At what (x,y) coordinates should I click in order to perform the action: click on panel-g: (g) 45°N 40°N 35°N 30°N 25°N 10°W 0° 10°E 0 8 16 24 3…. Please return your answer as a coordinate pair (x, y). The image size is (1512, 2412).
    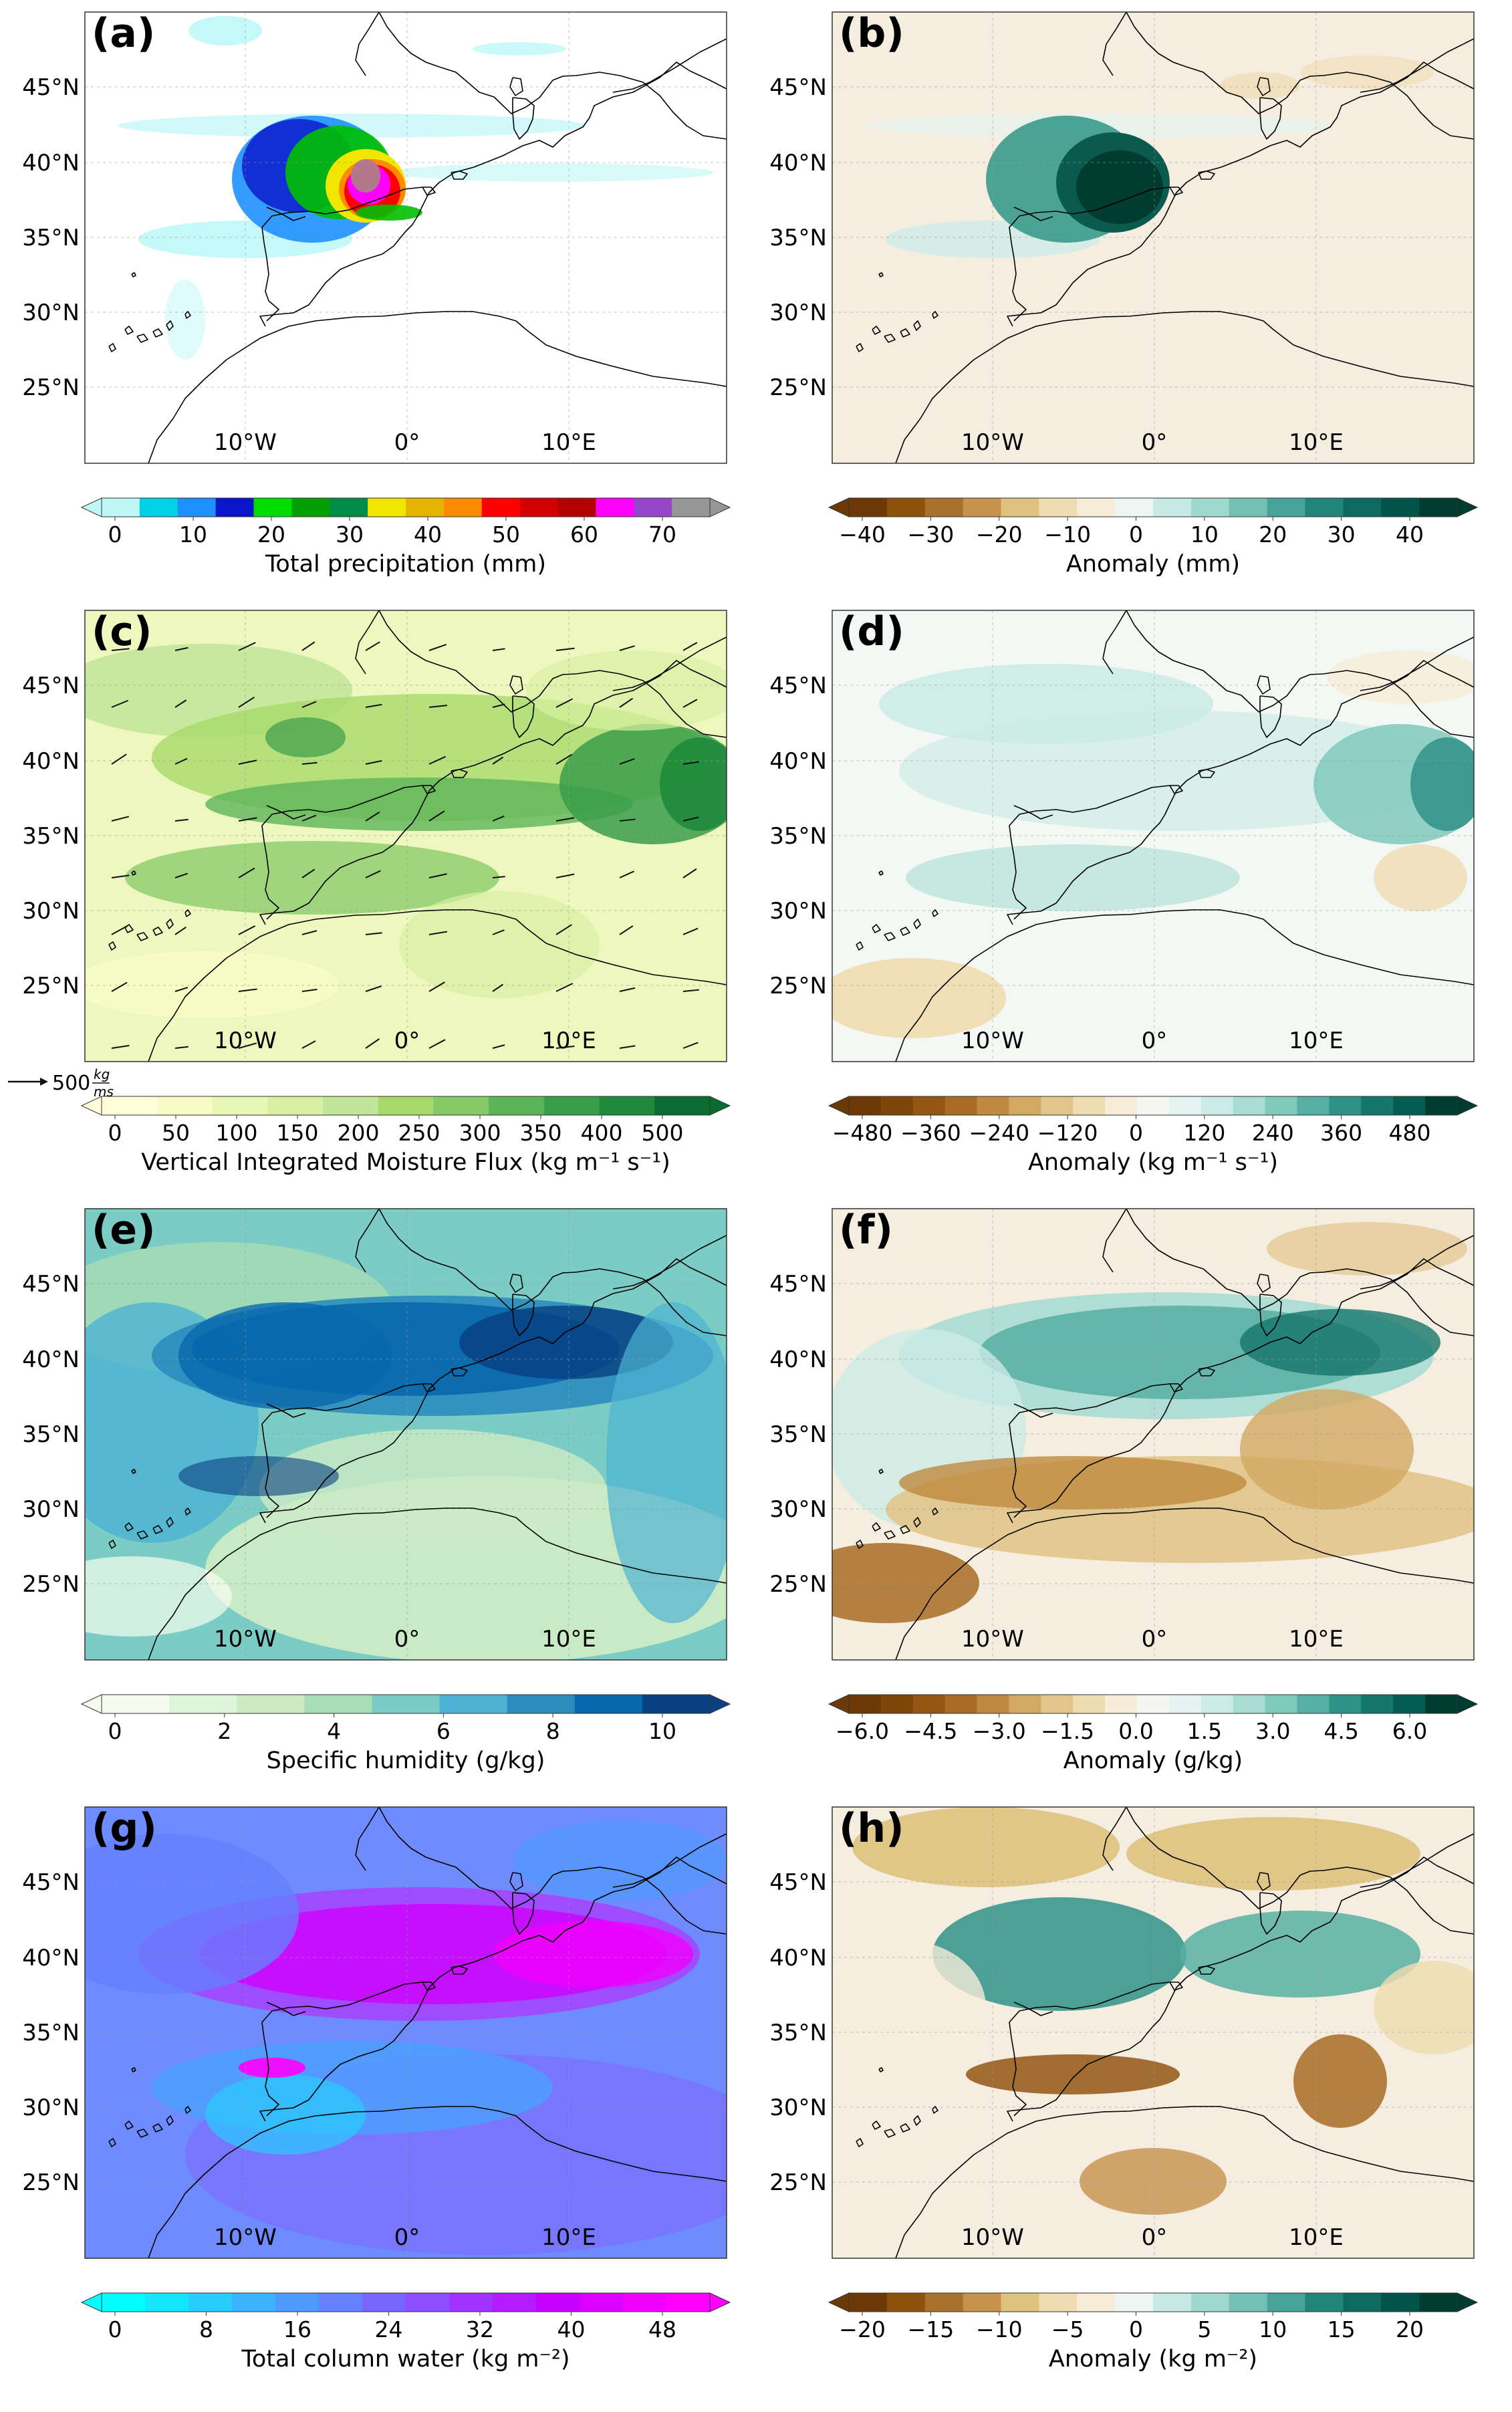
    Looking at the image, I should click on (376, 2089).